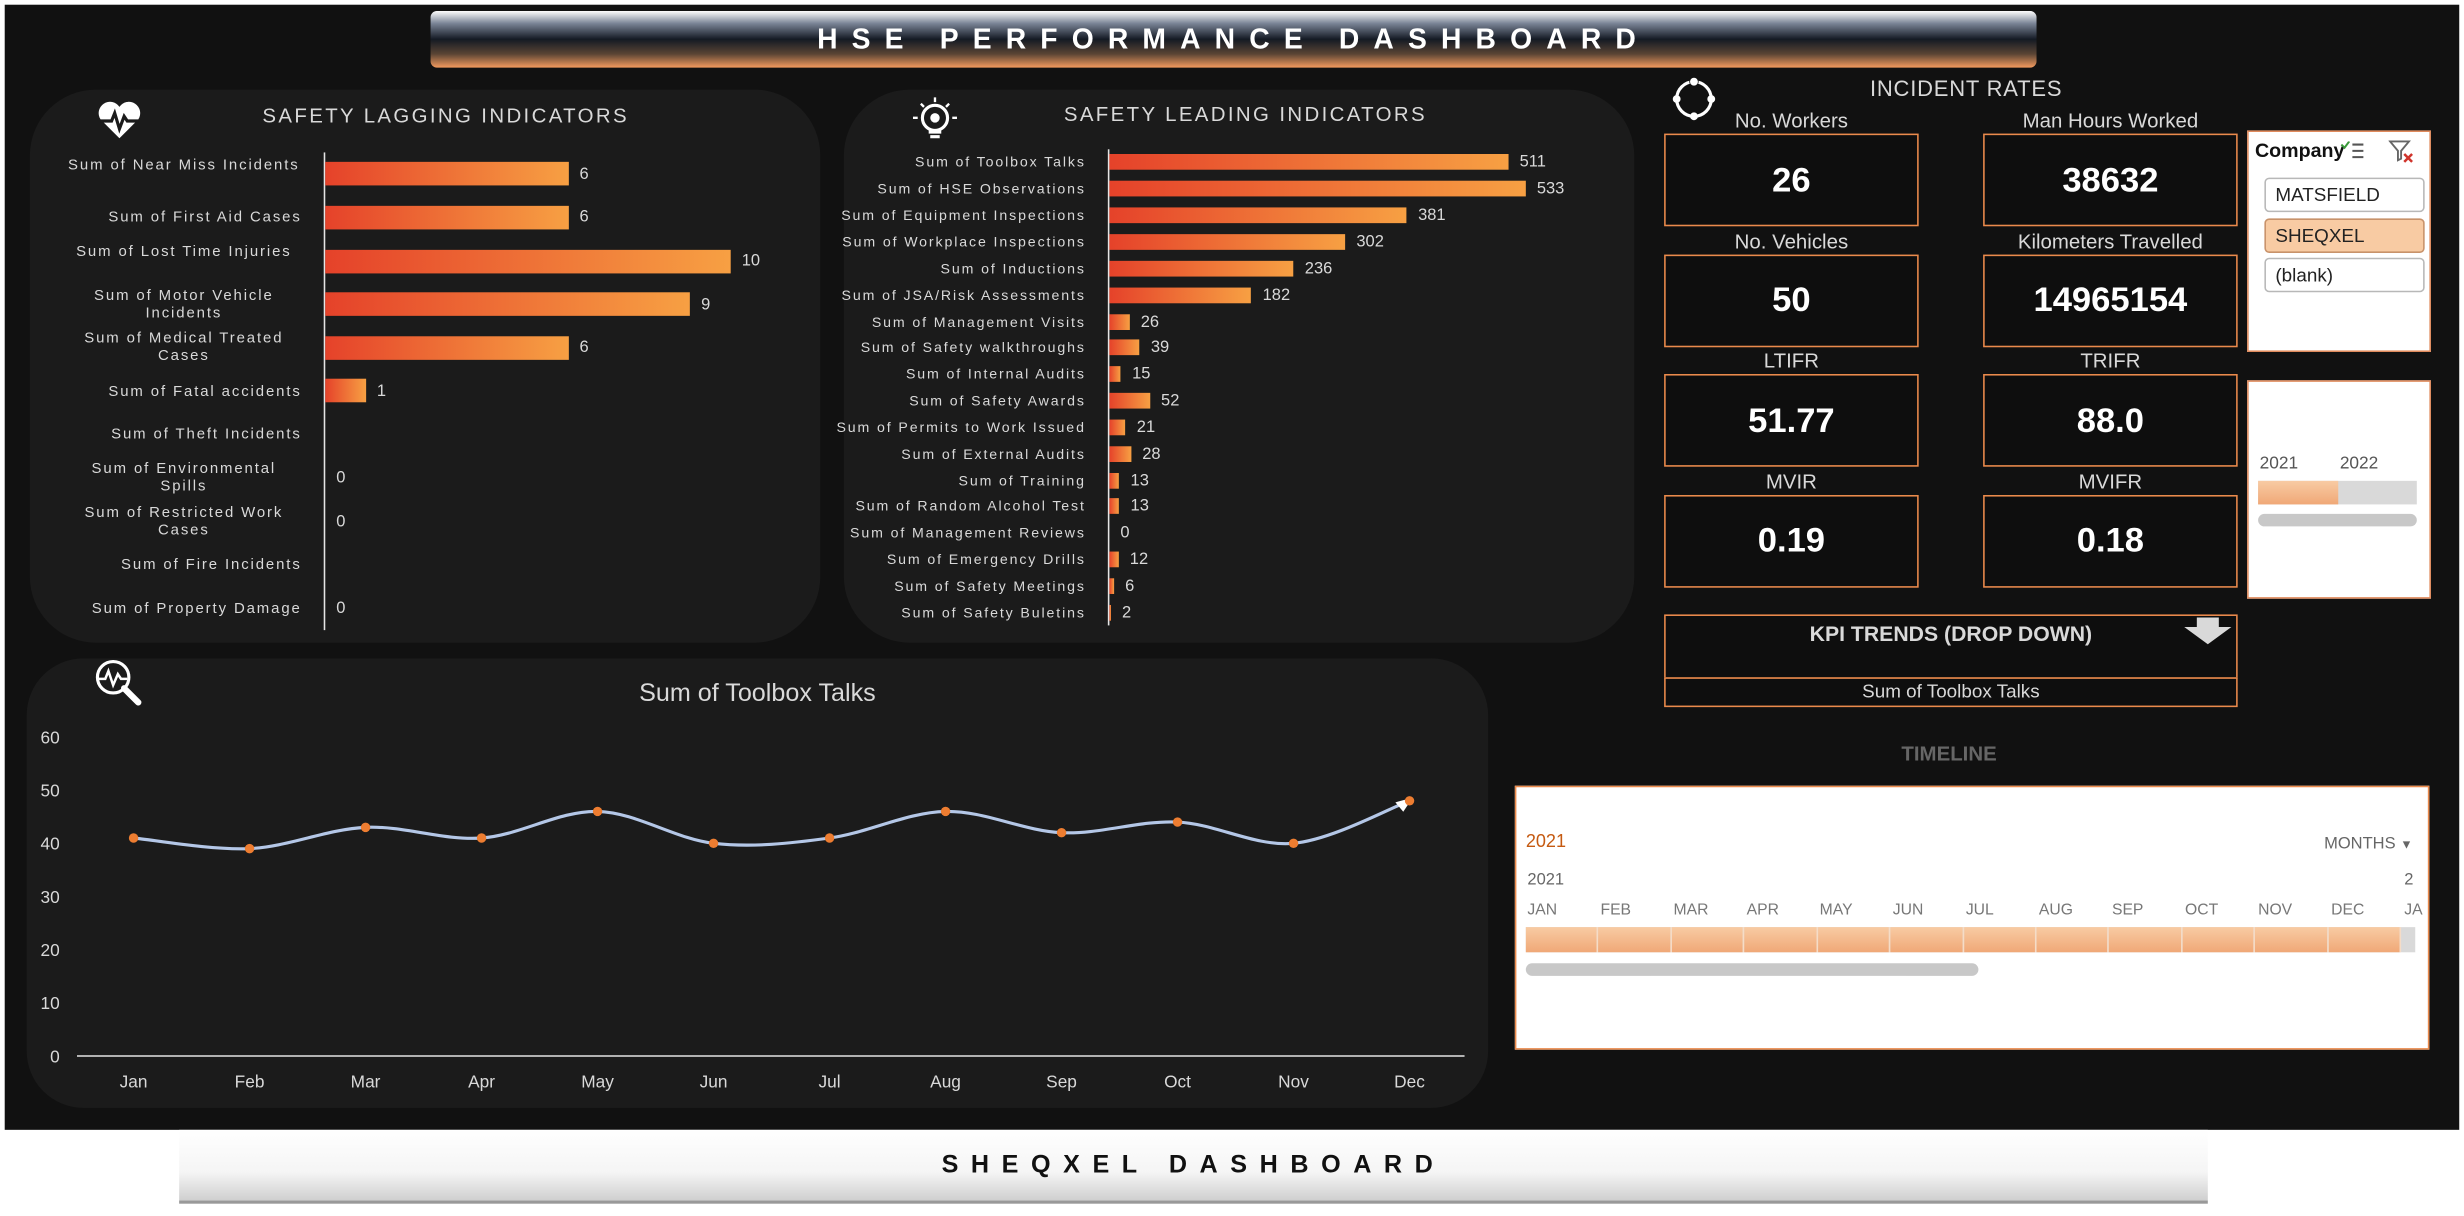  Describe the element at coordinates (49, 844) in the screenshot. I see `y-tick-label: 40` at that location.